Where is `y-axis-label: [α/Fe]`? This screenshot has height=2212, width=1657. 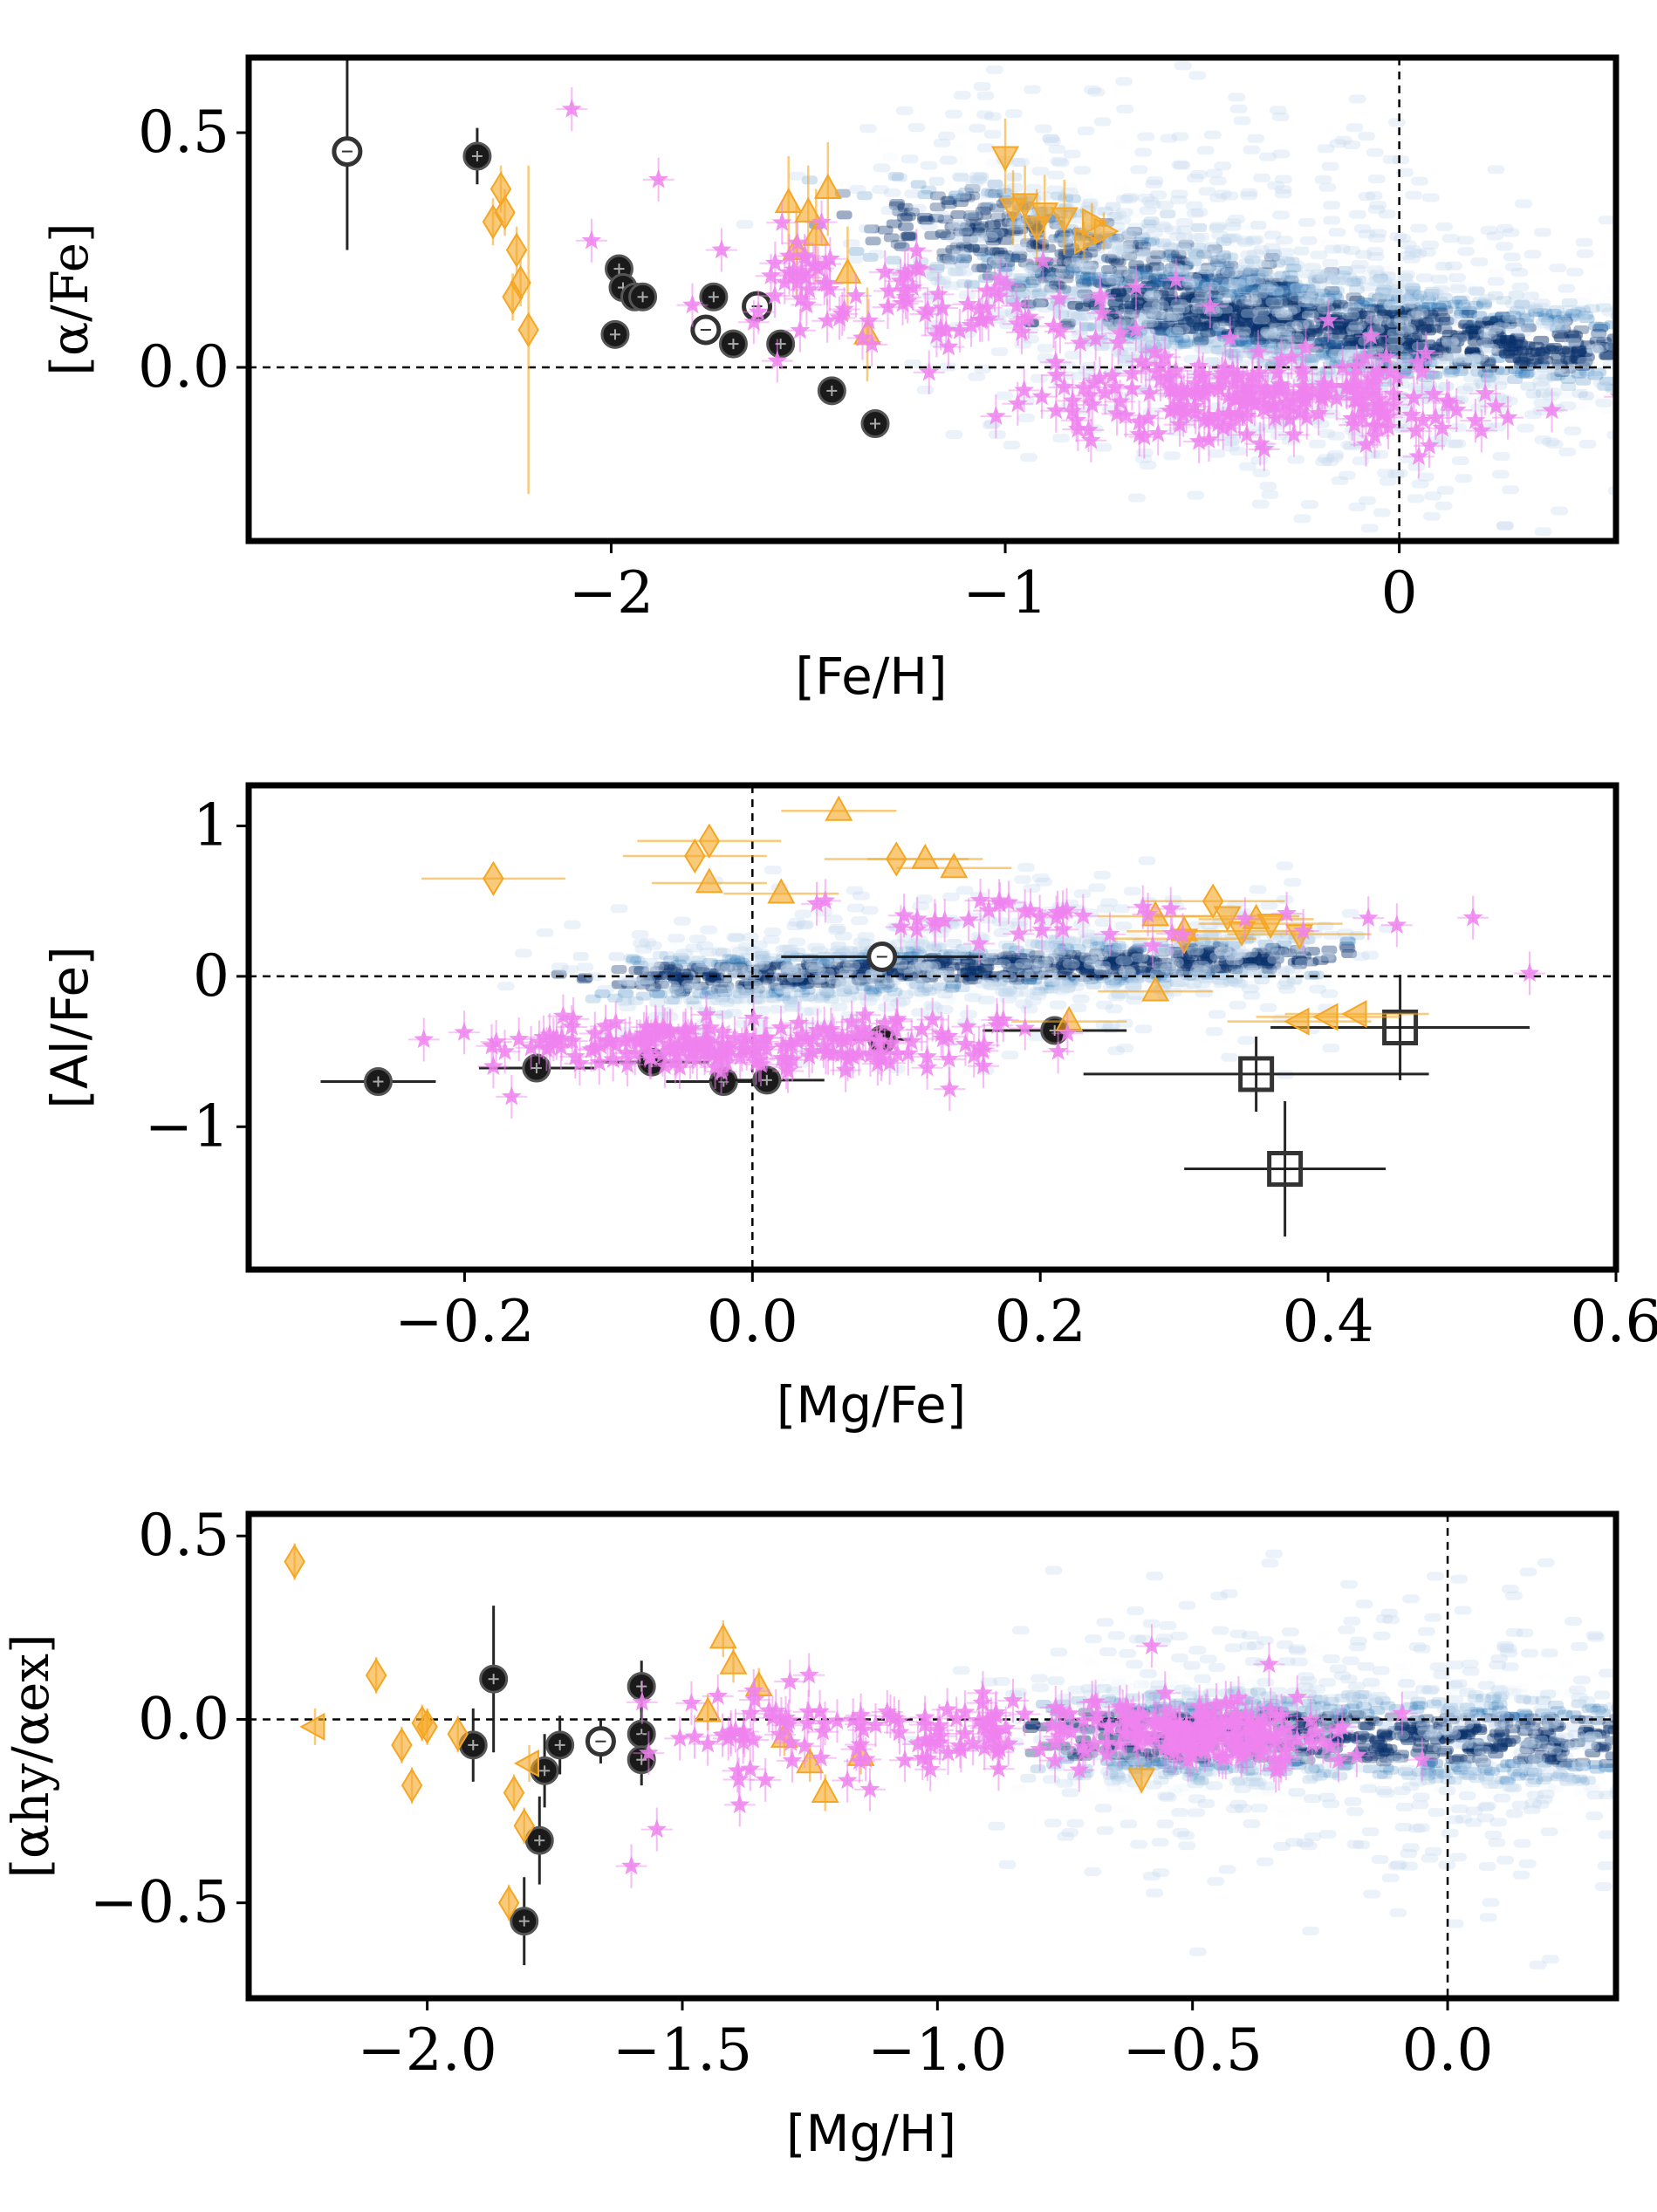
y-axis-label: [α/Fe] is located at coordinates (69, 299).